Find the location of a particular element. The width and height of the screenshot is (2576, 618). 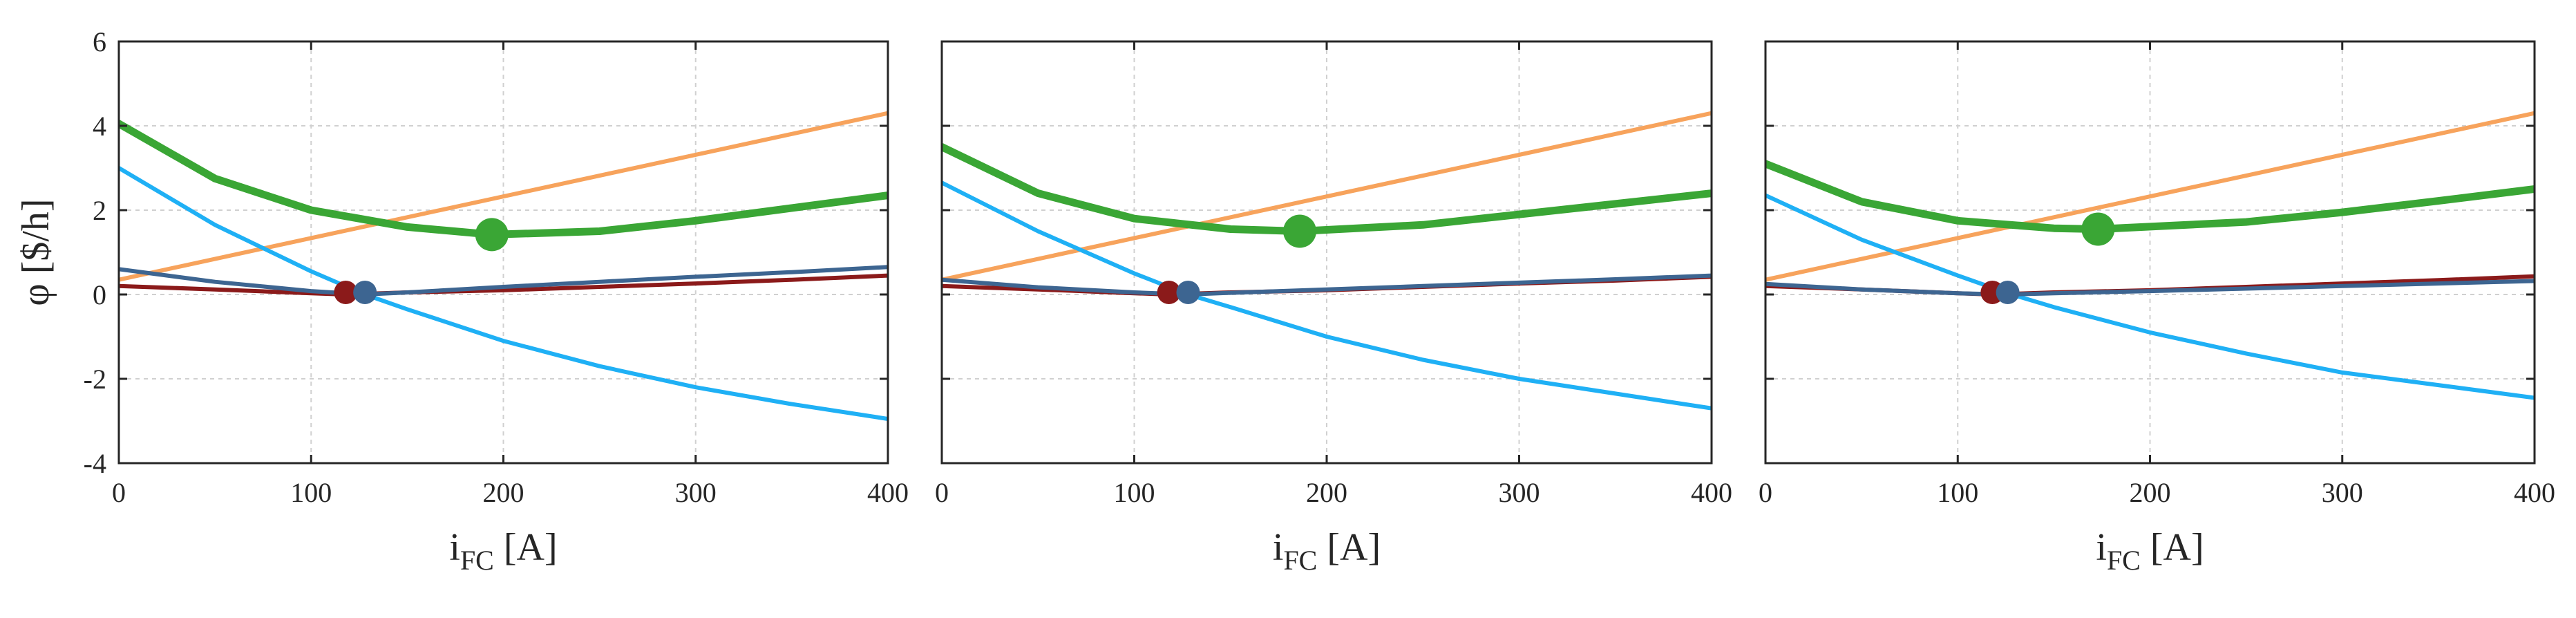

y-axis-label: φ [$/h] is located at coordinates (36, 252).